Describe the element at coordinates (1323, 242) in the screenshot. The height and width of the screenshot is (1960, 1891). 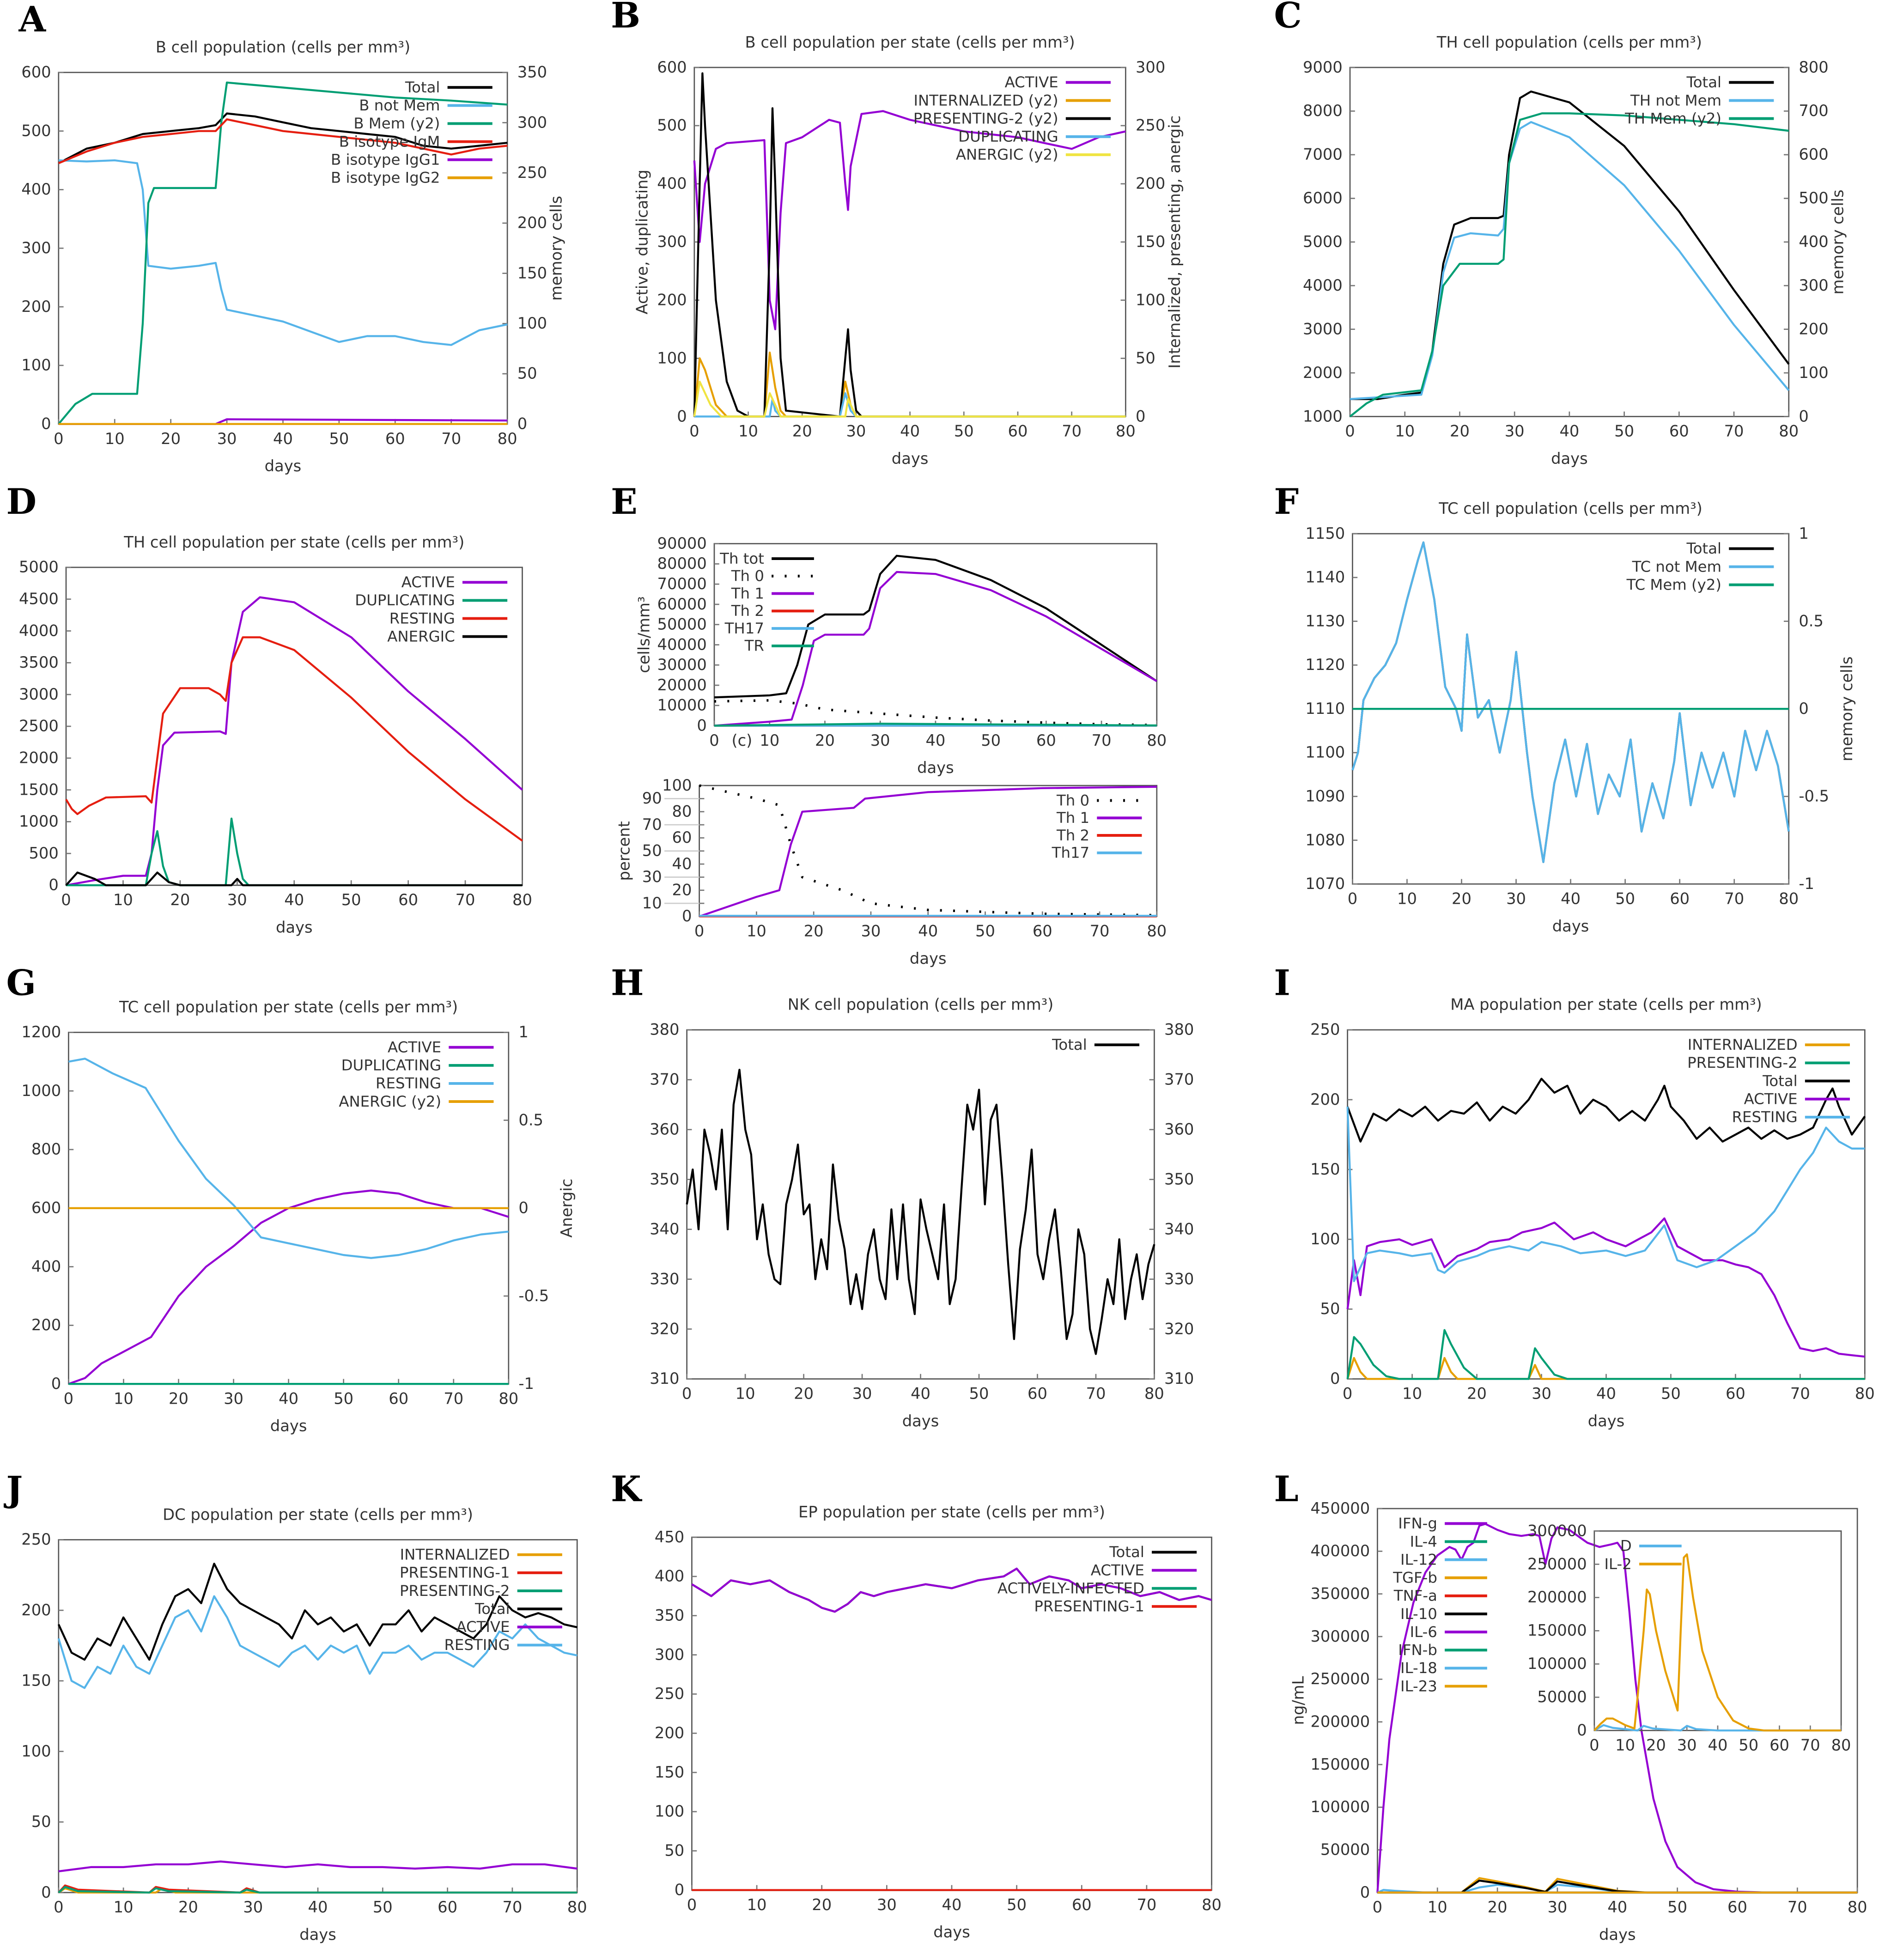
I see `y-tick-label: 5000` at that location.